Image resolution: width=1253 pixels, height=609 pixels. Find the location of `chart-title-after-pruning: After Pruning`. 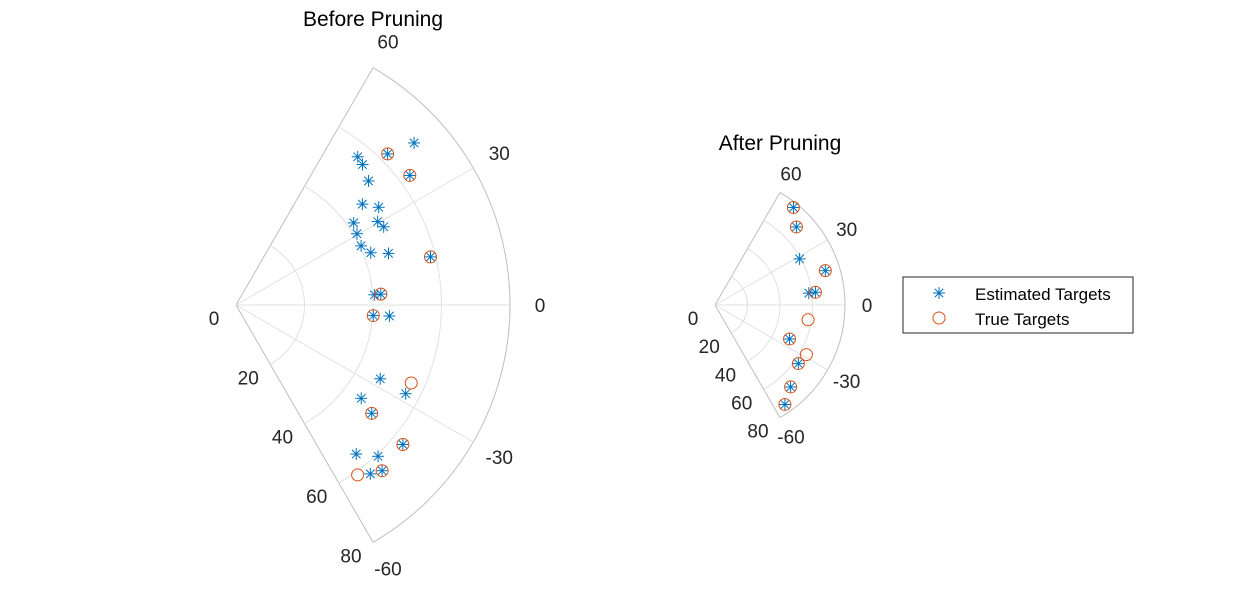

chart-title-after-pruning: After Pruning is located at coordinates (780, 143).